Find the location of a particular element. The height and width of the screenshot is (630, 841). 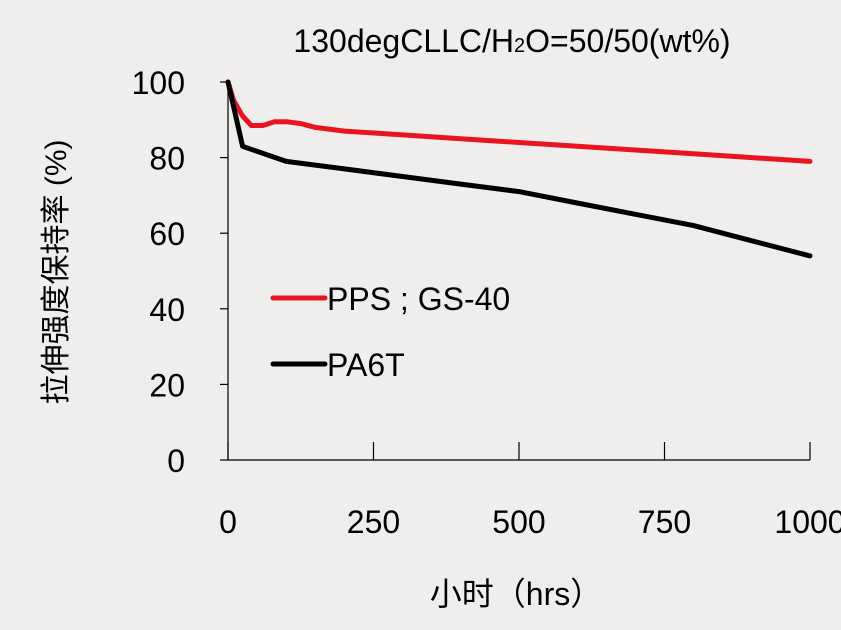

y-tick-label: 40 is located at coordinates (167, 310).